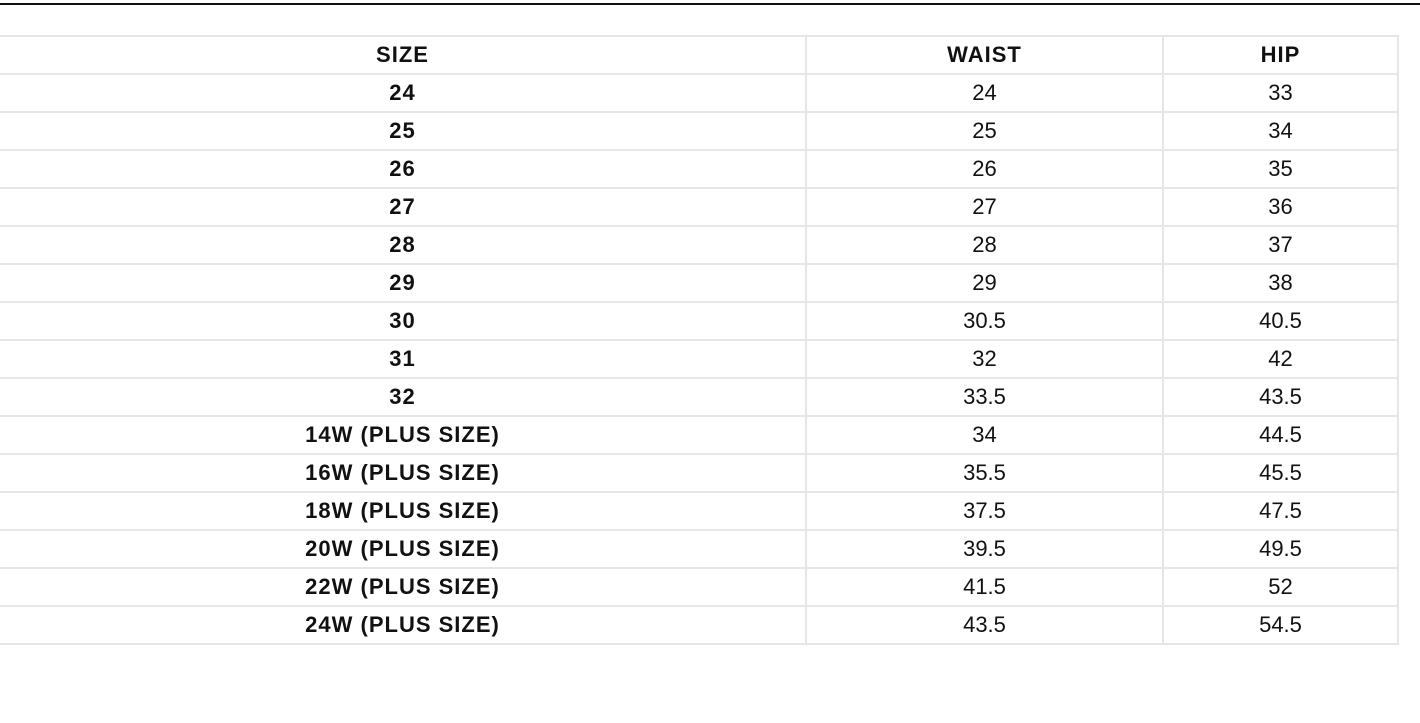 Image resolution: width=1420 pixels, height=723 pixels. Describe the element at coordinates (1280, 587) in the screenshot. I see `hip-cell: 52` at that location.